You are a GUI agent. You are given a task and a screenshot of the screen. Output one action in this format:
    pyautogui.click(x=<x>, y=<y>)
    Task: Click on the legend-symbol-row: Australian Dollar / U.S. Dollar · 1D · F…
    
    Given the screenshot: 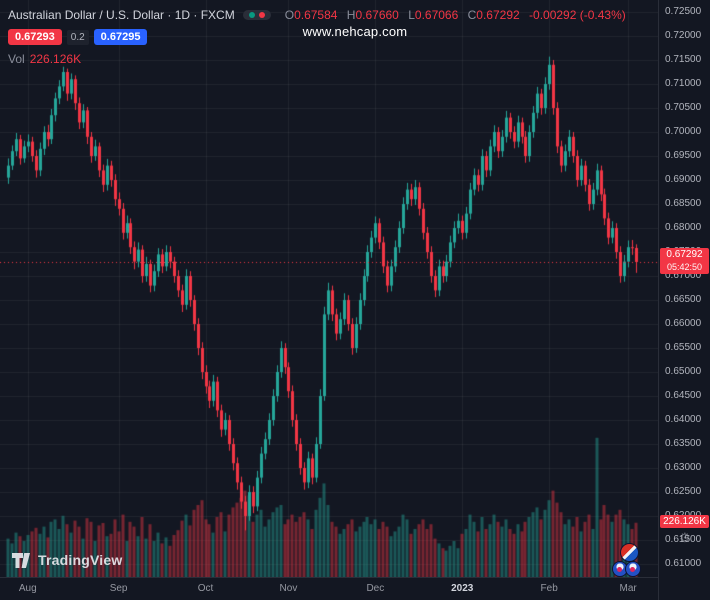 What is the action you would take?
    pyautogui.click(x=317, y=15)
    